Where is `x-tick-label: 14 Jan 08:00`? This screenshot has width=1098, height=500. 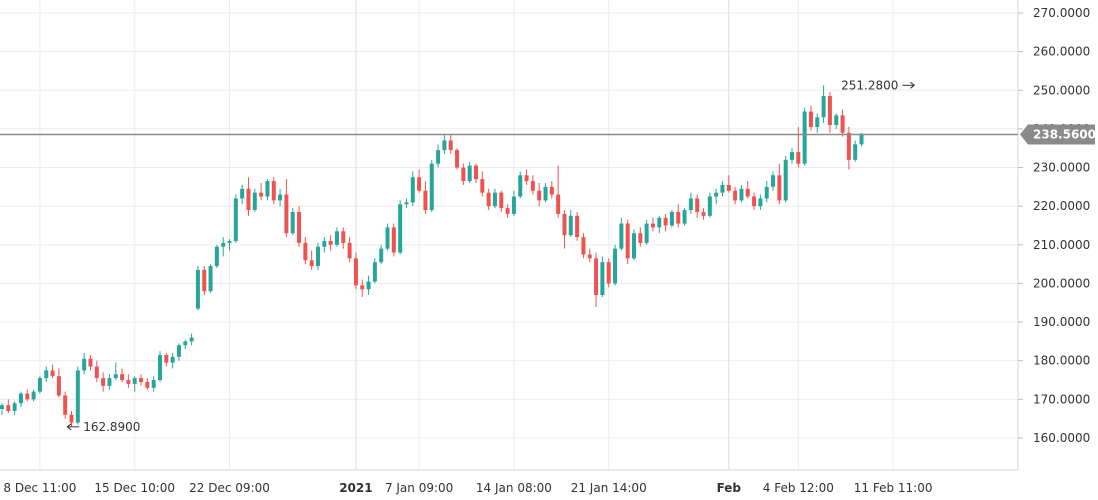
x-tick-label: 14 Jan 08:00 is located at coordinates (514, 488).